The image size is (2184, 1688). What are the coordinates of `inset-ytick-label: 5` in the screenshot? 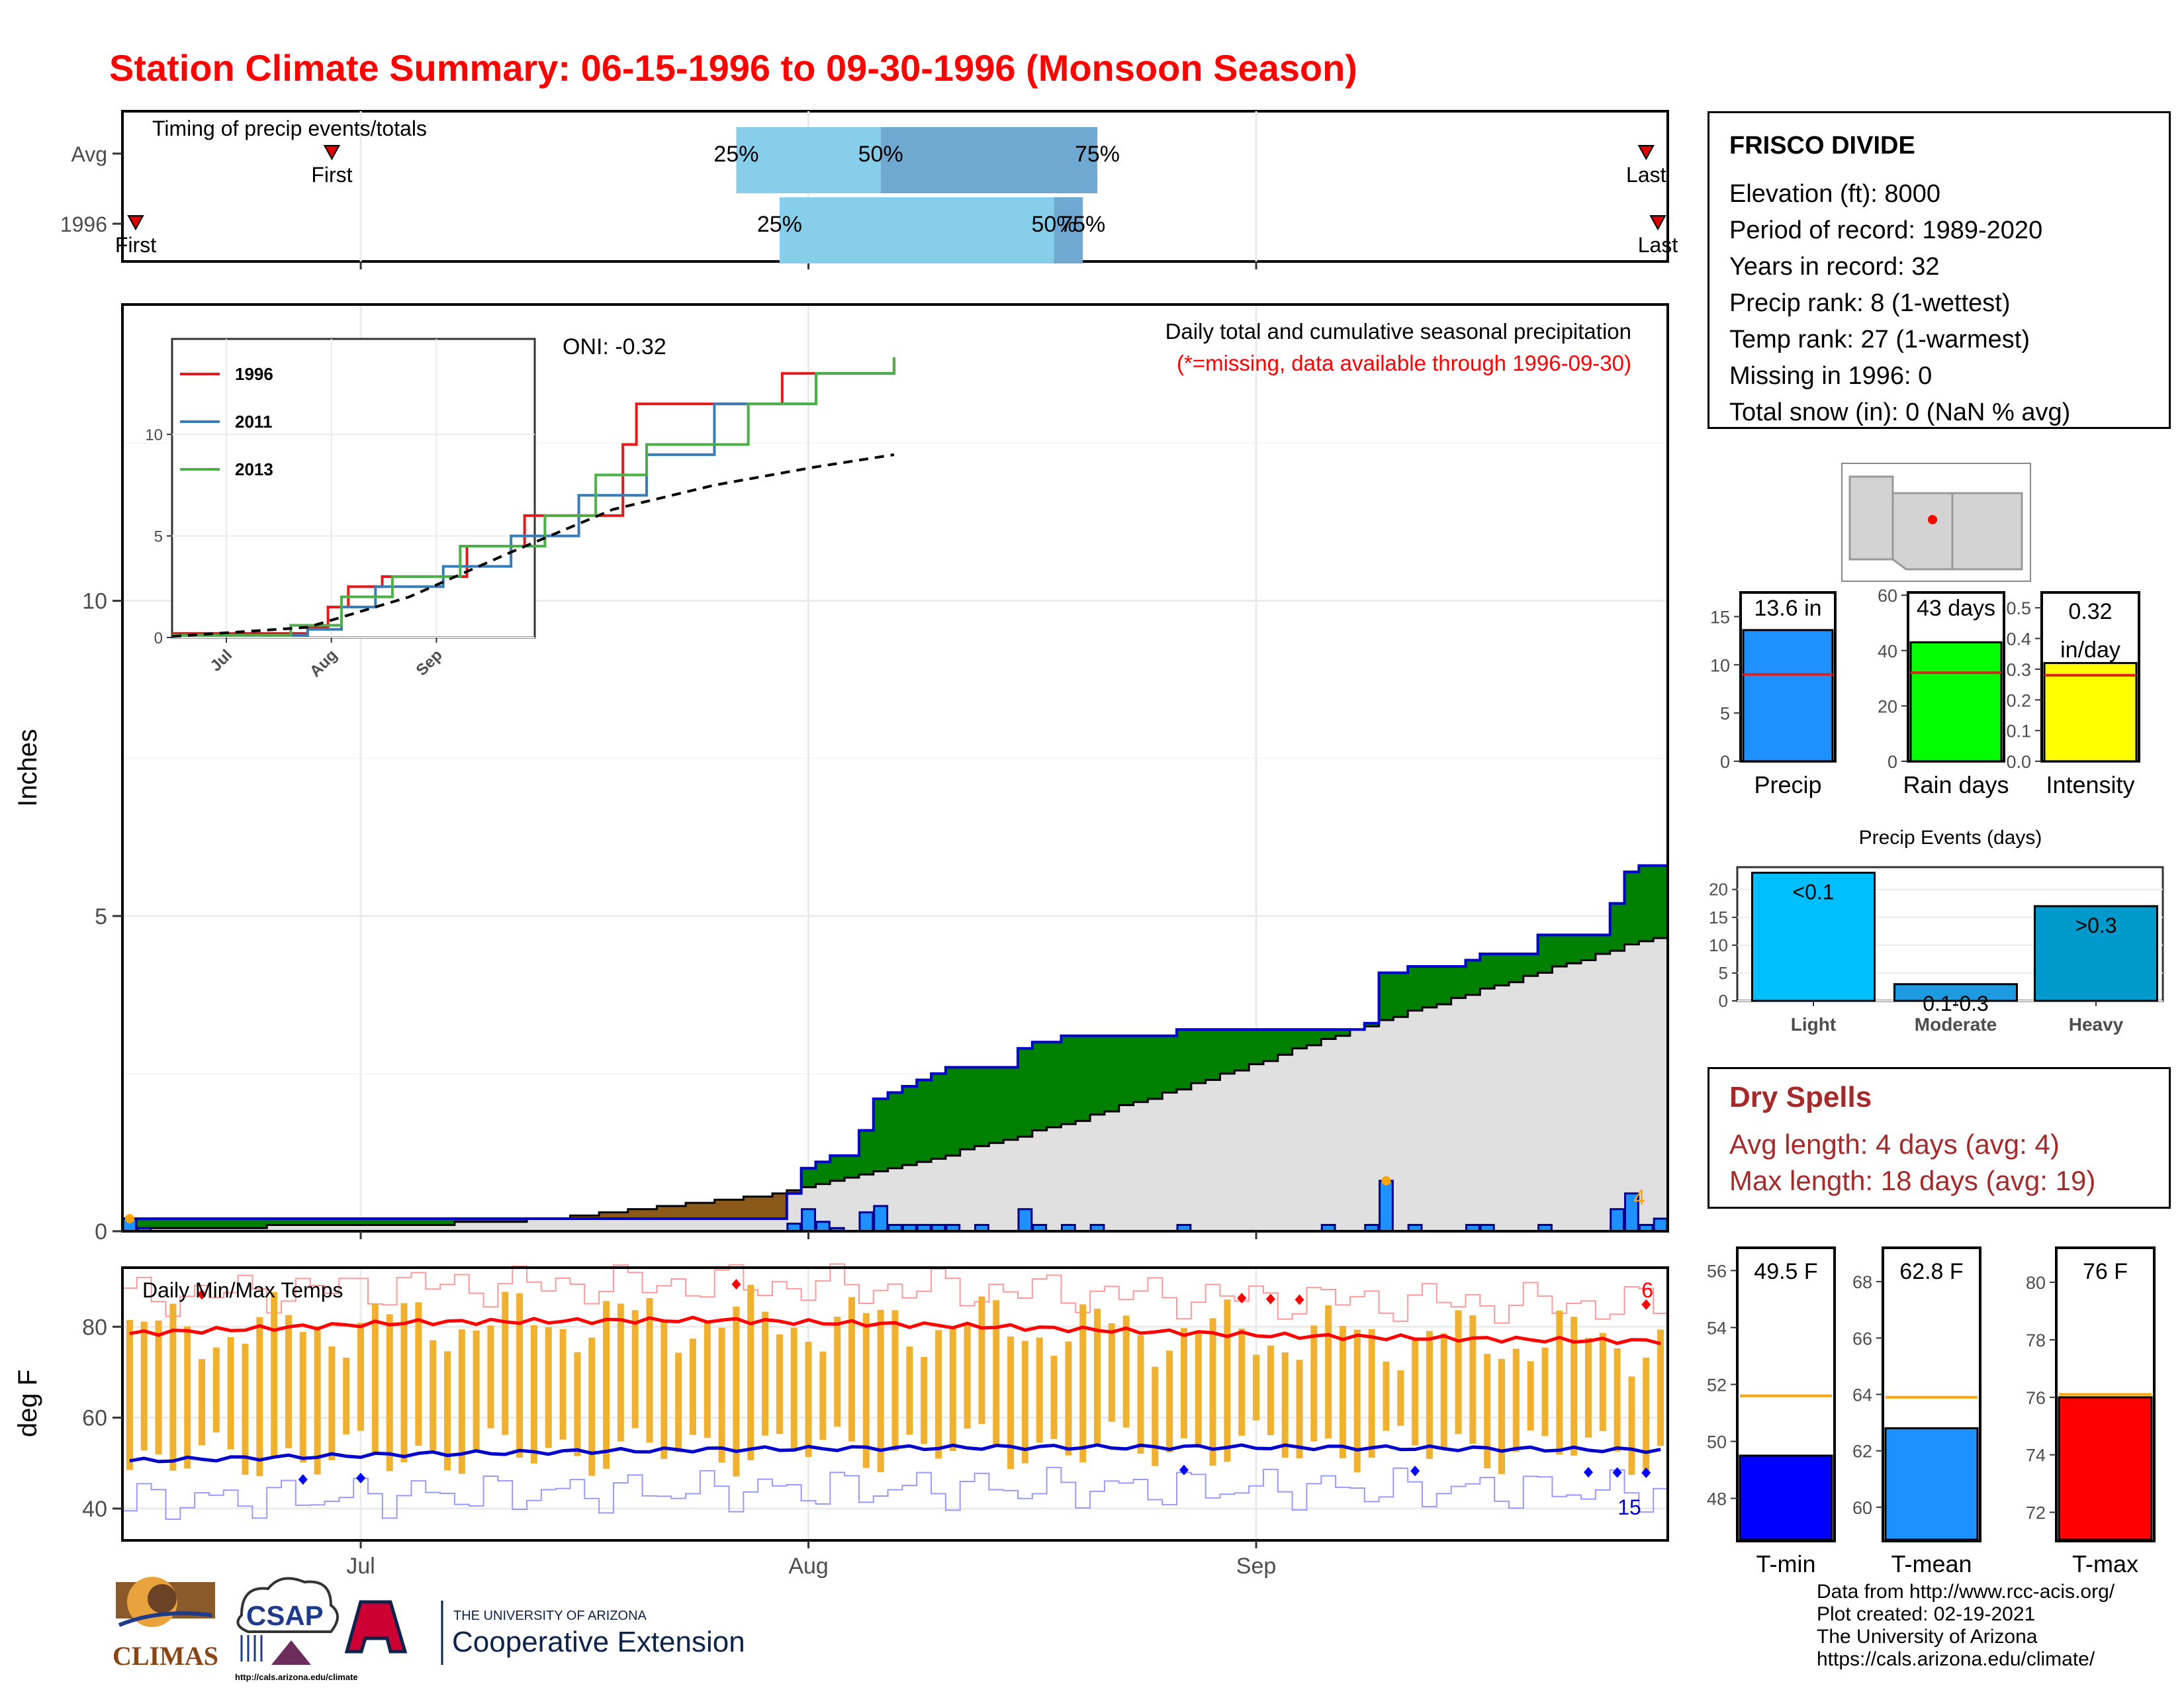 It's located at (159, 537).